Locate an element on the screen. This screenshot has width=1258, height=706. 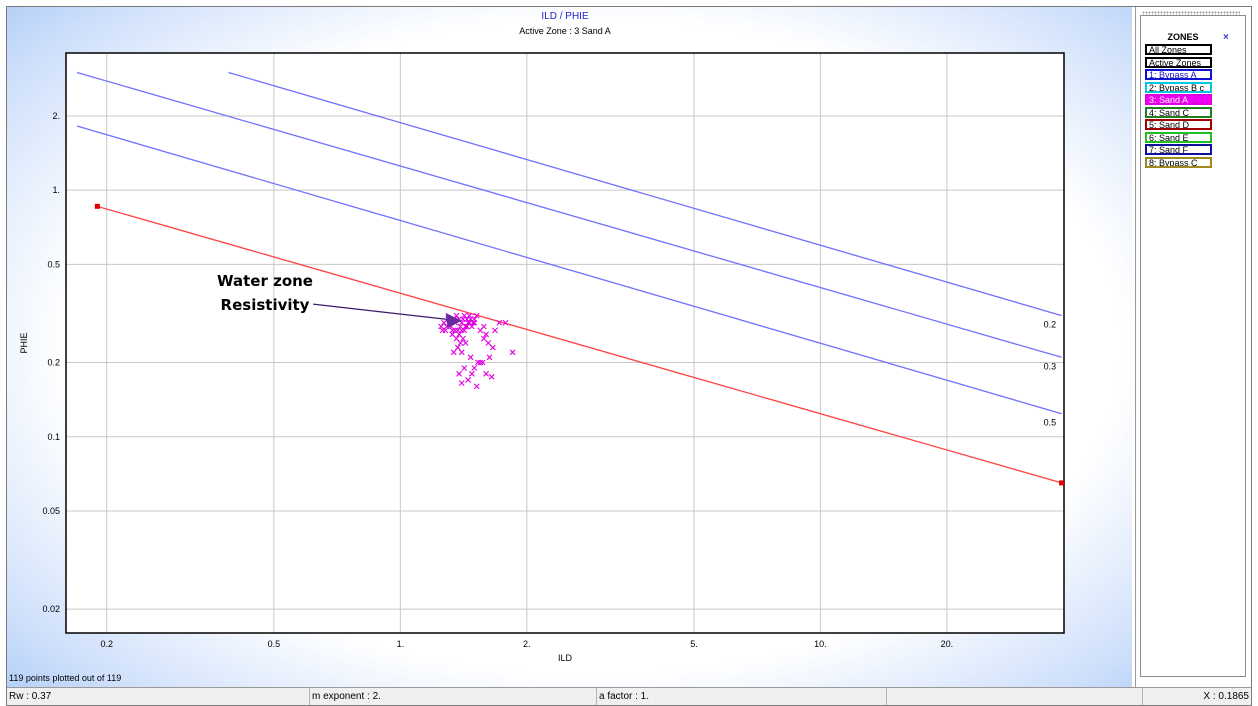
y-tick-label: 0.2 is located at coordinates (53, 363).